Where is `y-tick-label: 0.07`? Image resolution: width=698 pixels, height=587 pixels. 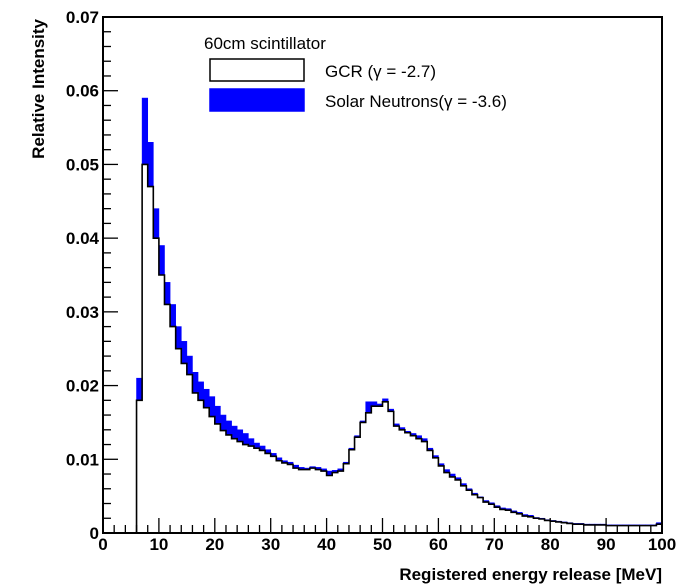
y-tick-label: 0.07 is located at coordinates (82, 17).